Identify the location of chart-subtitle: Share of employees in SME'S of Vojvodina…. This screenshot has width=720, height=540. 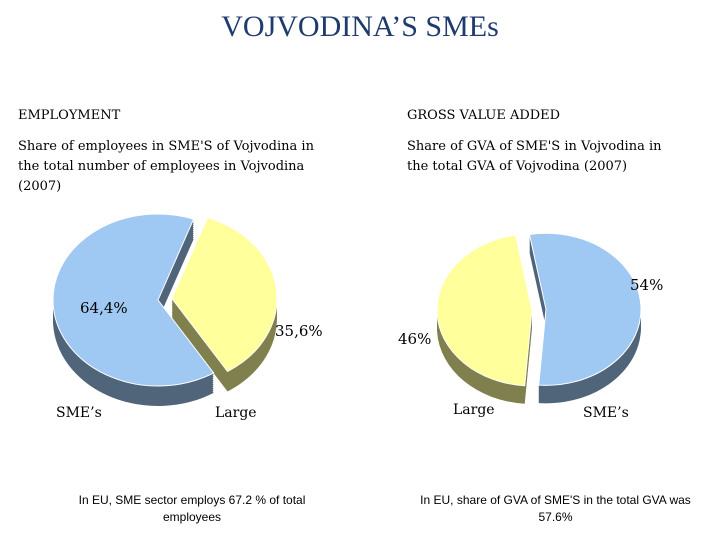
(166, 166).